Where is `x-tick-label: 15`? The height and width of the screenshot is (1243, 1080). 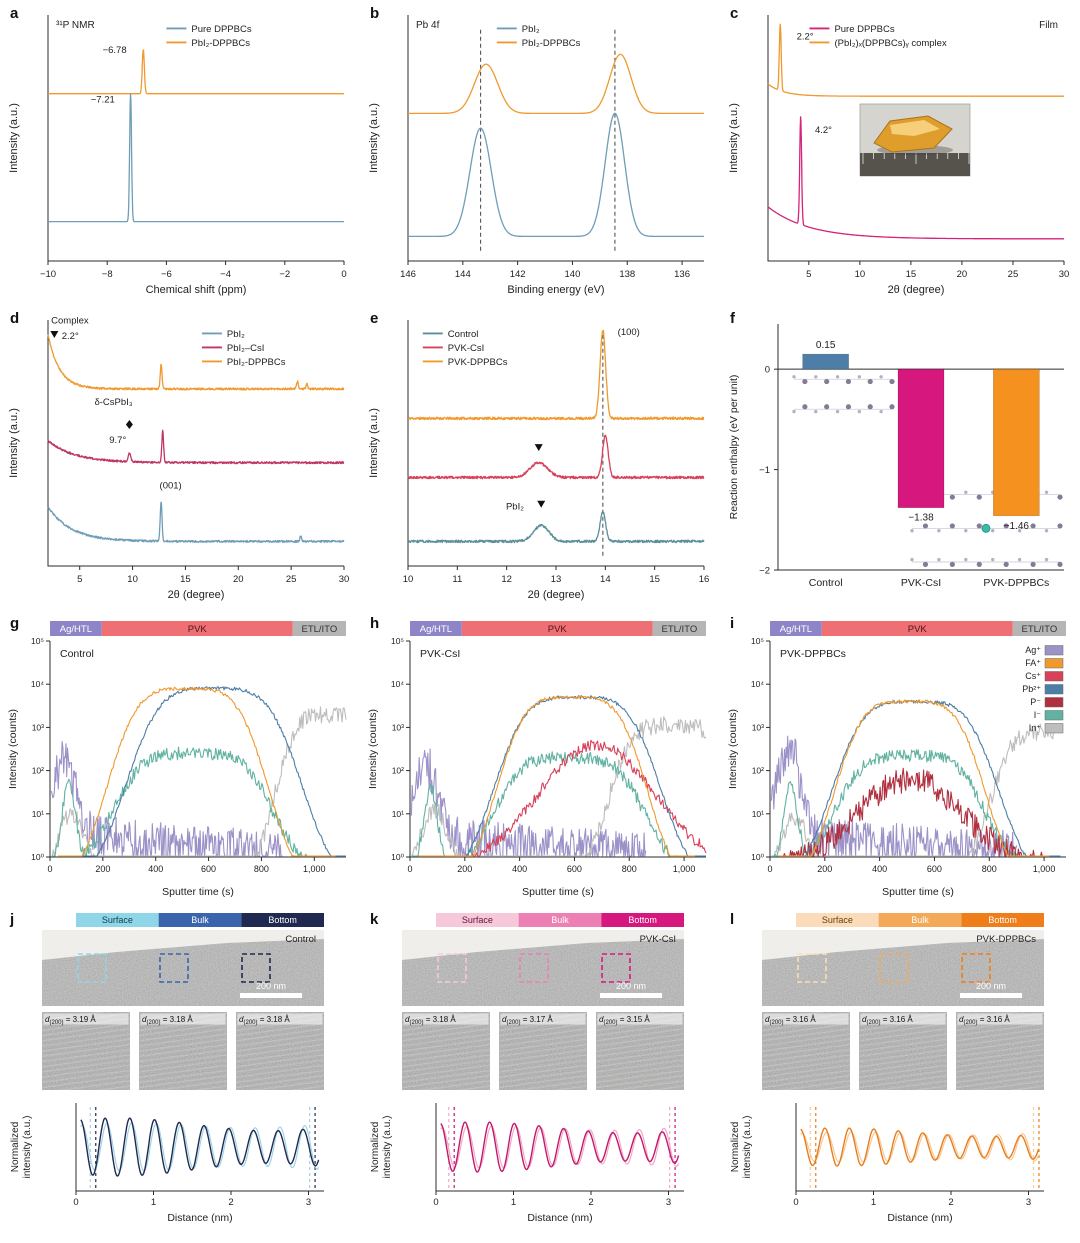 x-tick-label: 15 is located at coordinates (654, 579).